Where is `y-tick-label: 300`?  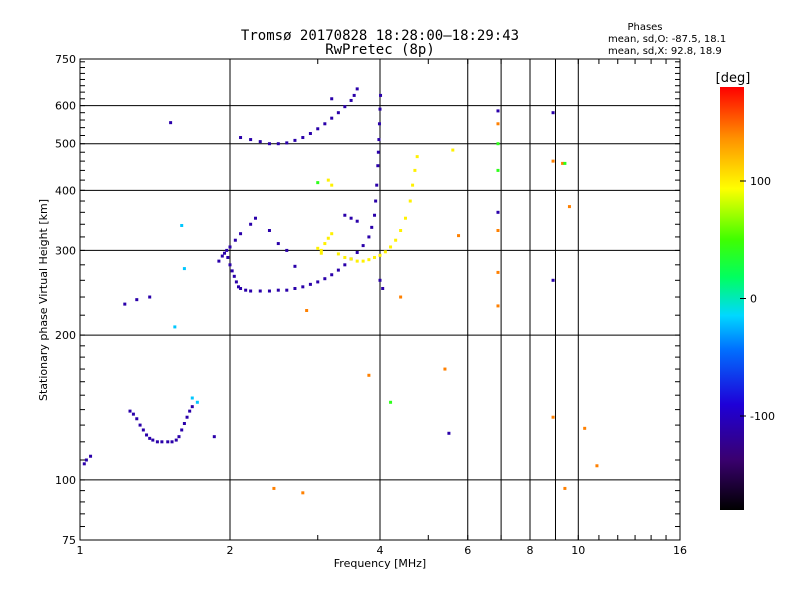 y-tick-label: 300 is located at coordinates (65, 250).